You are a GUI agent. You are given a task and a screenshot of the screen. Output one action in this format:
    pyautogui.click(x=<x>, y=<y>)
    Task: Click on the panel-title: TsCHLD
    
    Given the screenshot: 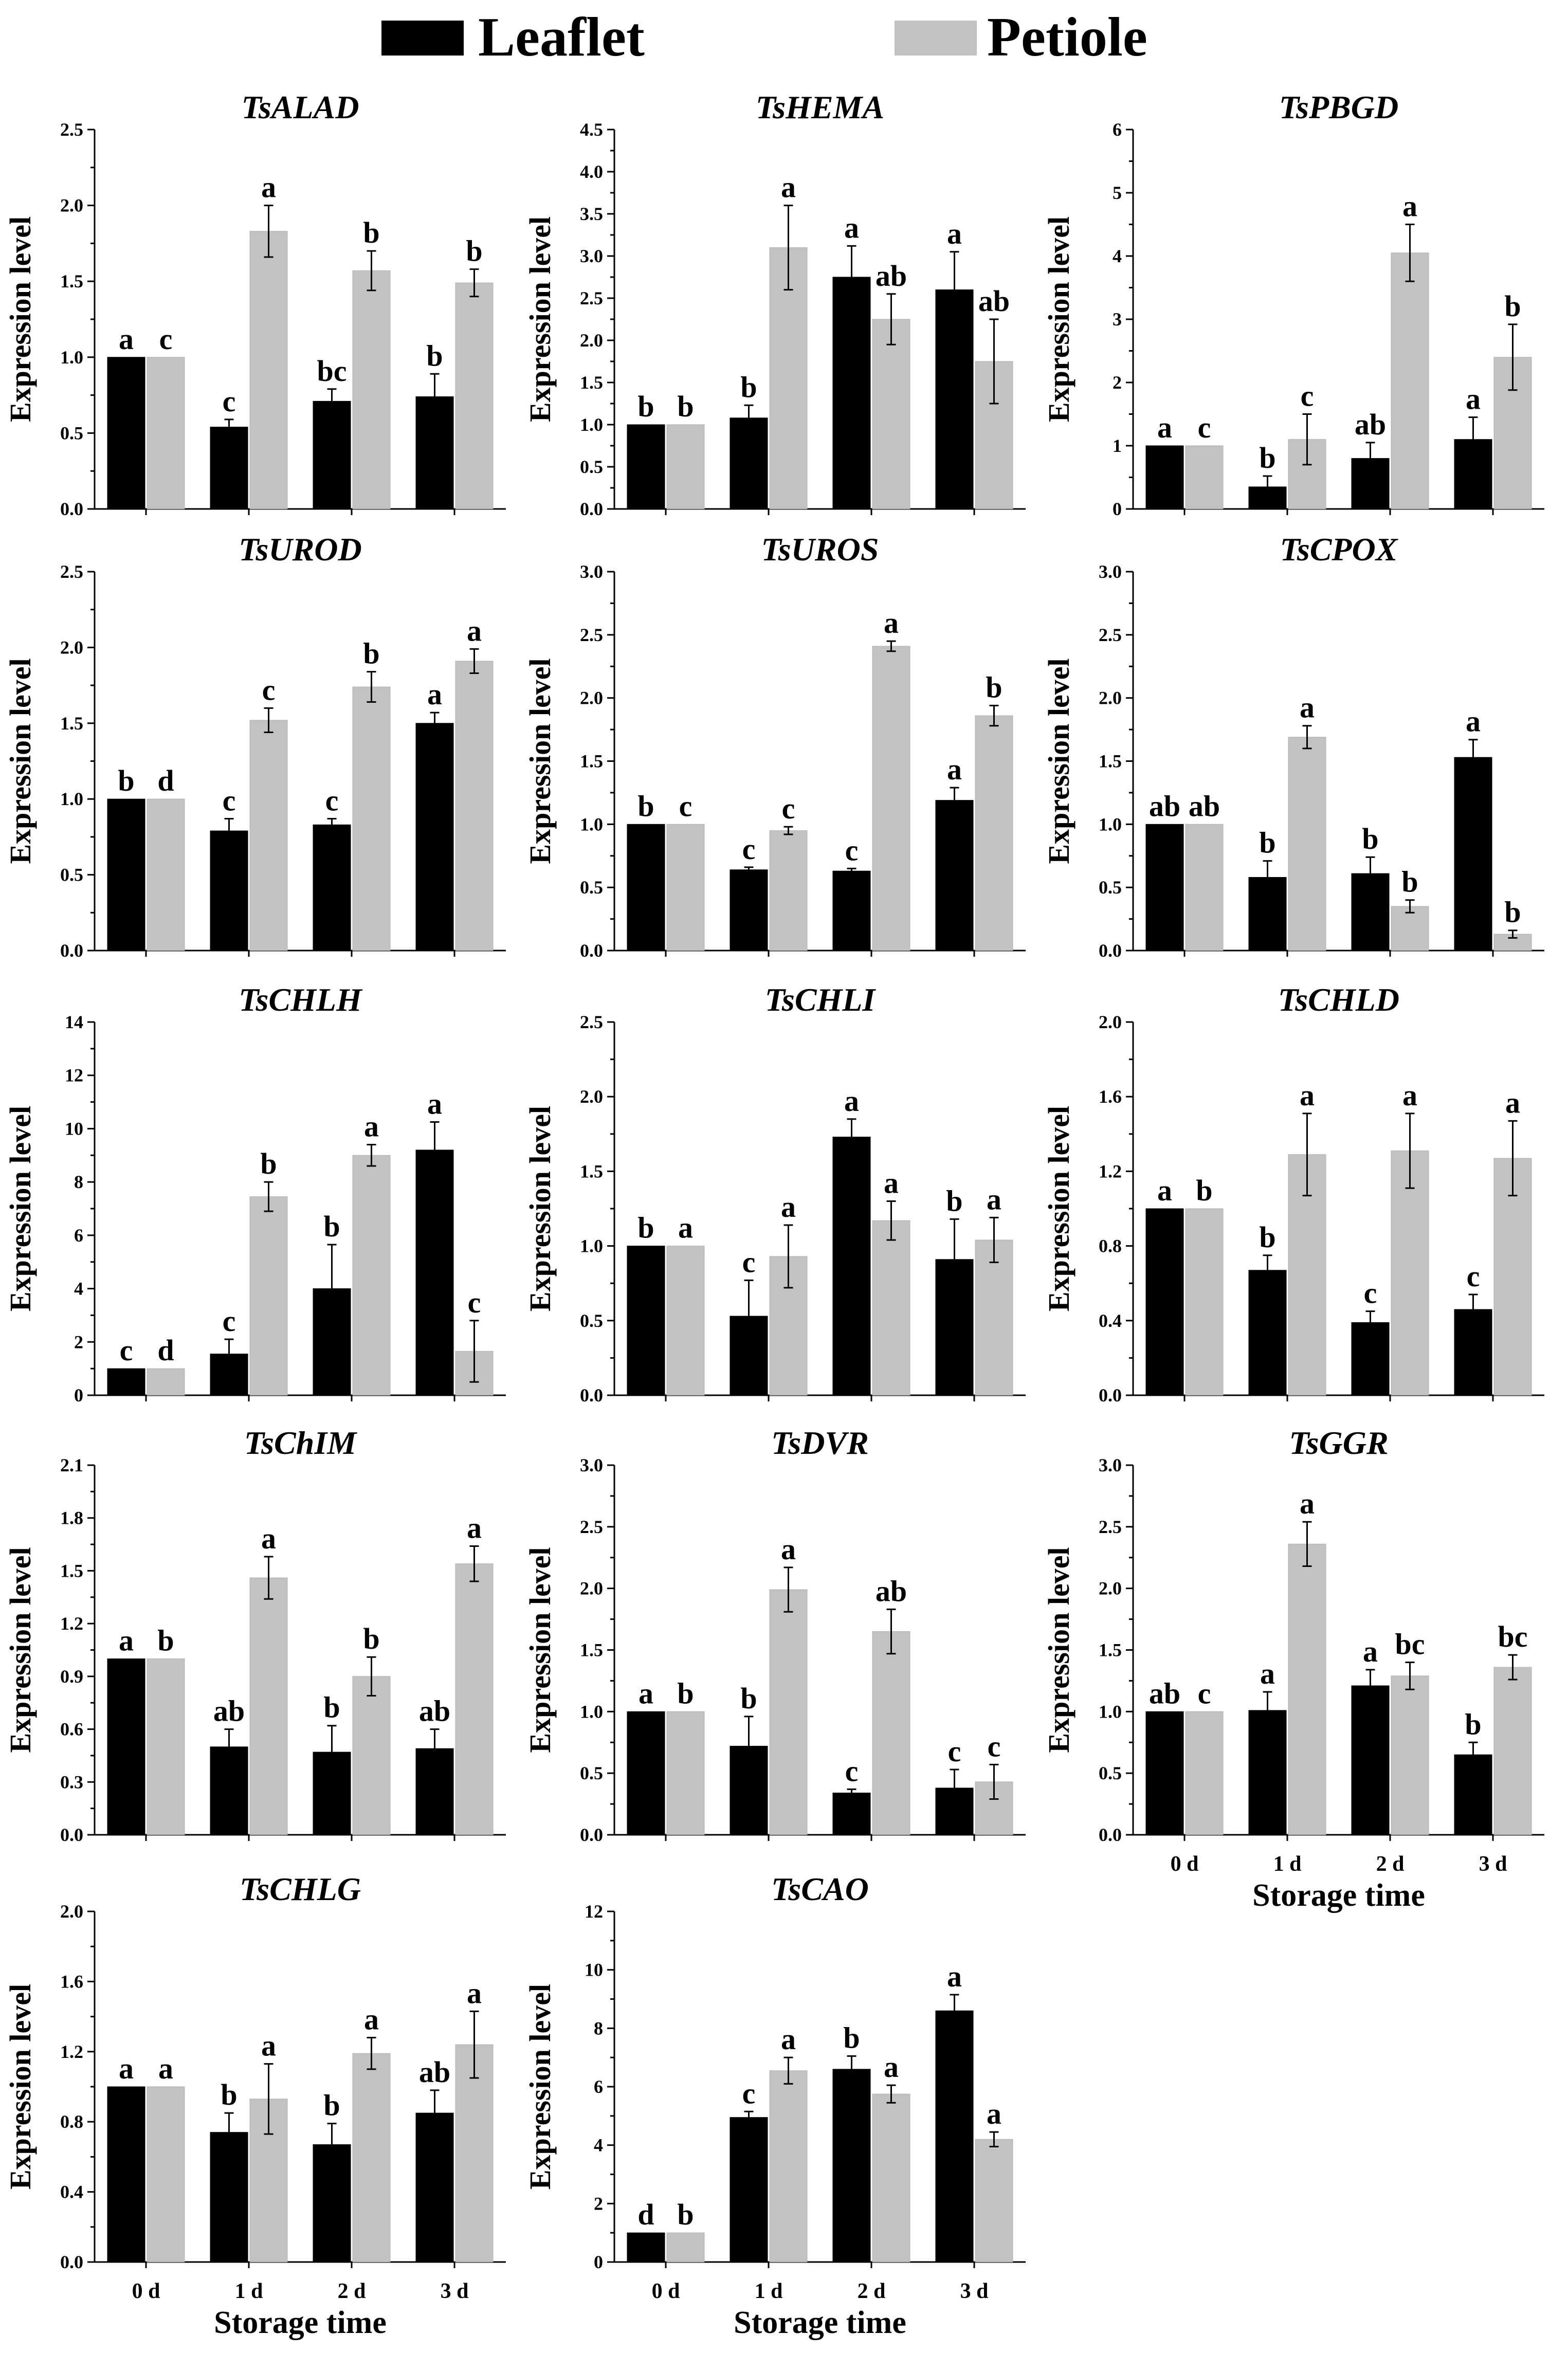 What is the action you would take?
    pyautogui.click(x=1338, y=1000)
    